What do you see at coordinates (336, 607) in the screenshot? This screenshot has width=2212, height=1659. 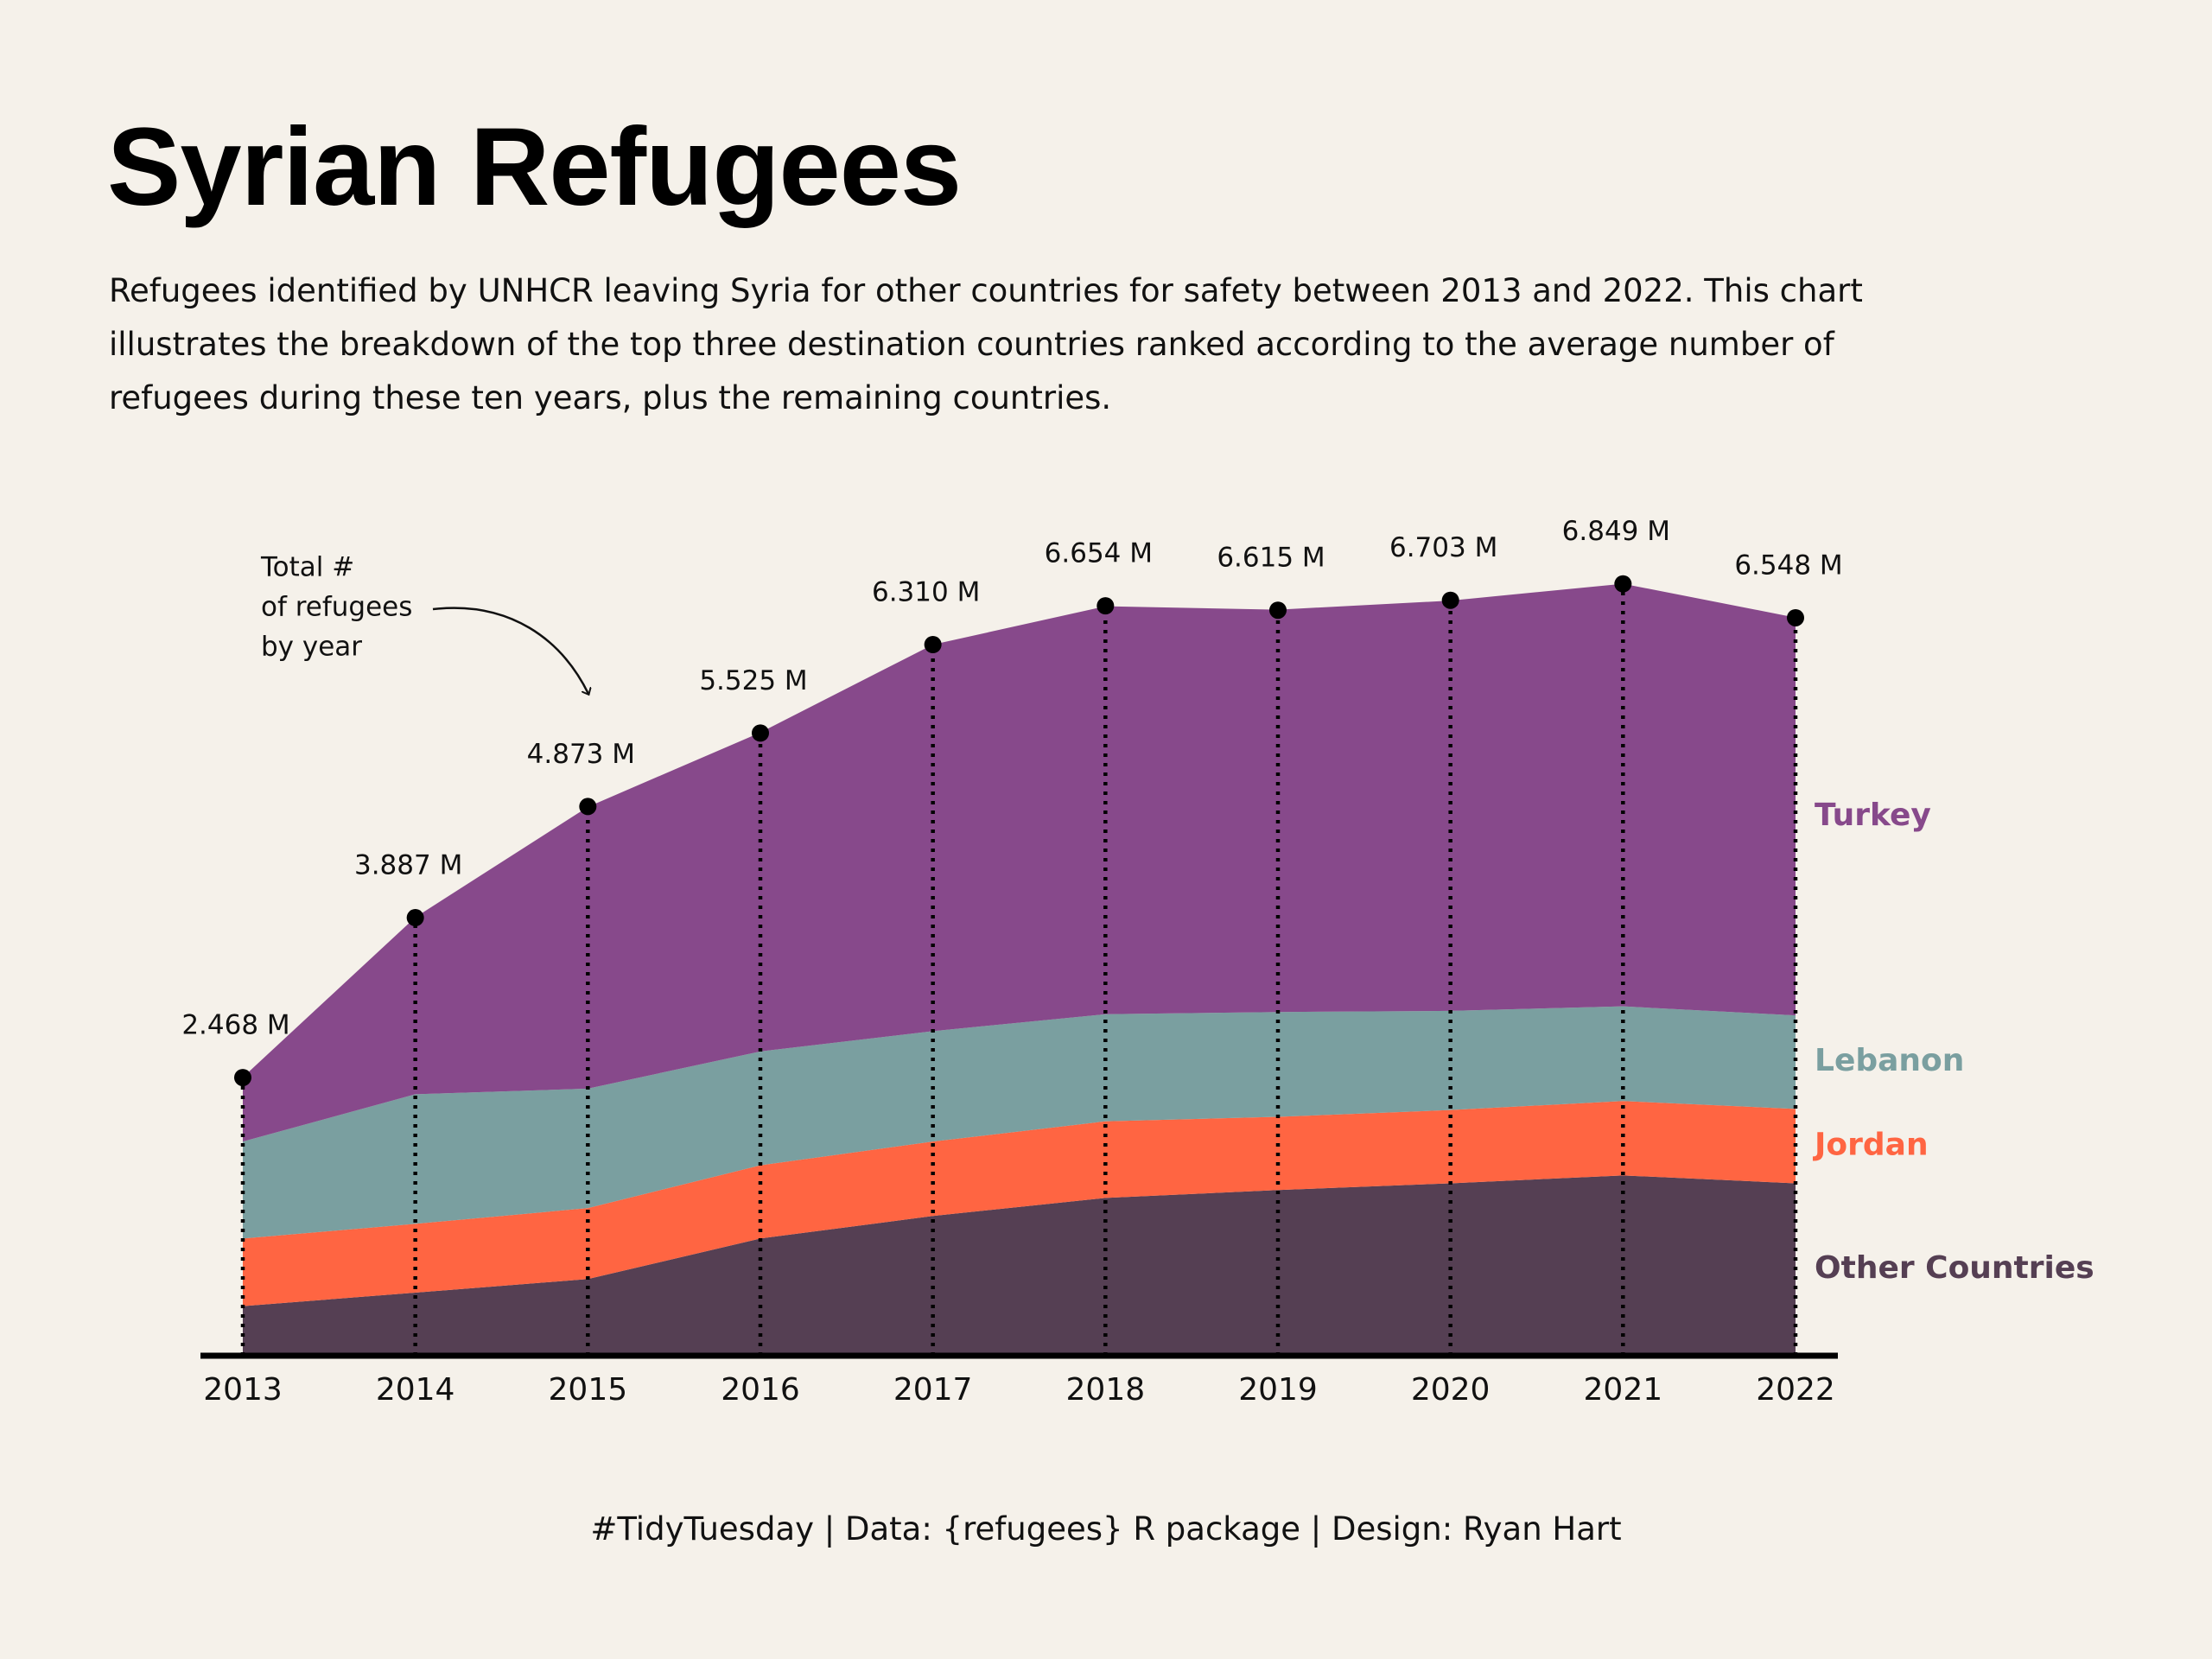 I see `annotation: of refugees` at bounding box center [336, 607].